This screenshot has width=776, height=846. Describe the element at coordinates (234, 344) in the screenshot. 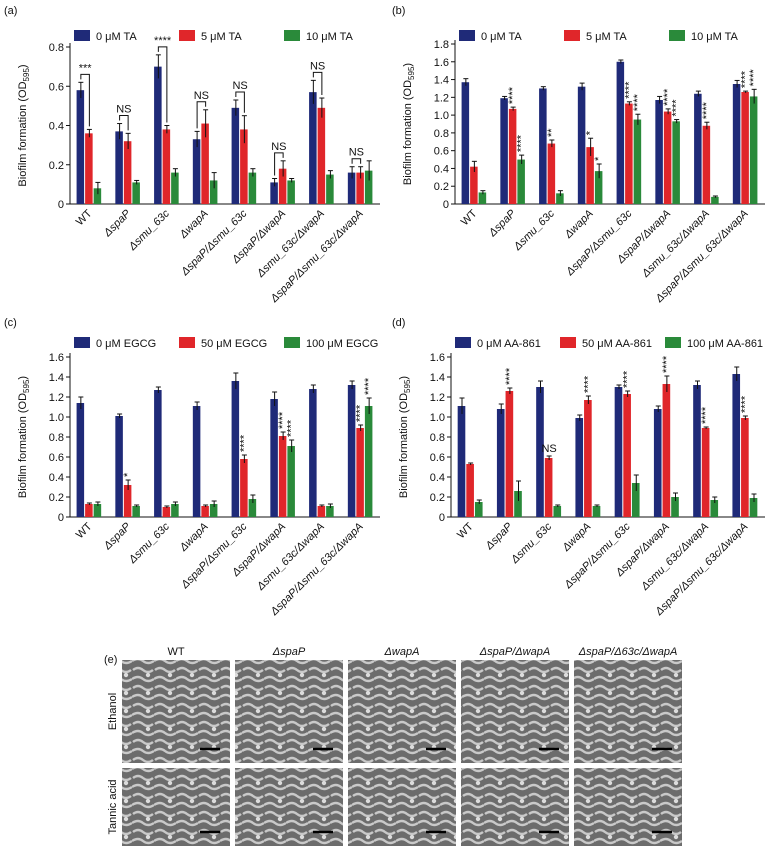

I see `legend-label: 50 μM EGCG` at that location.